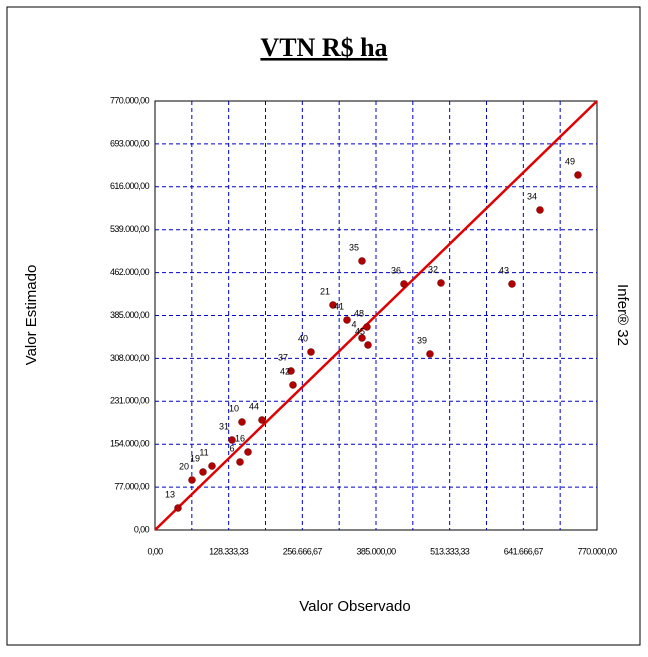 This screenshot has width=648, height=657. What do you see at coordinates (231, 448) in the screenshot?
I see `point-label: 6` at bounding box center [231, 448].